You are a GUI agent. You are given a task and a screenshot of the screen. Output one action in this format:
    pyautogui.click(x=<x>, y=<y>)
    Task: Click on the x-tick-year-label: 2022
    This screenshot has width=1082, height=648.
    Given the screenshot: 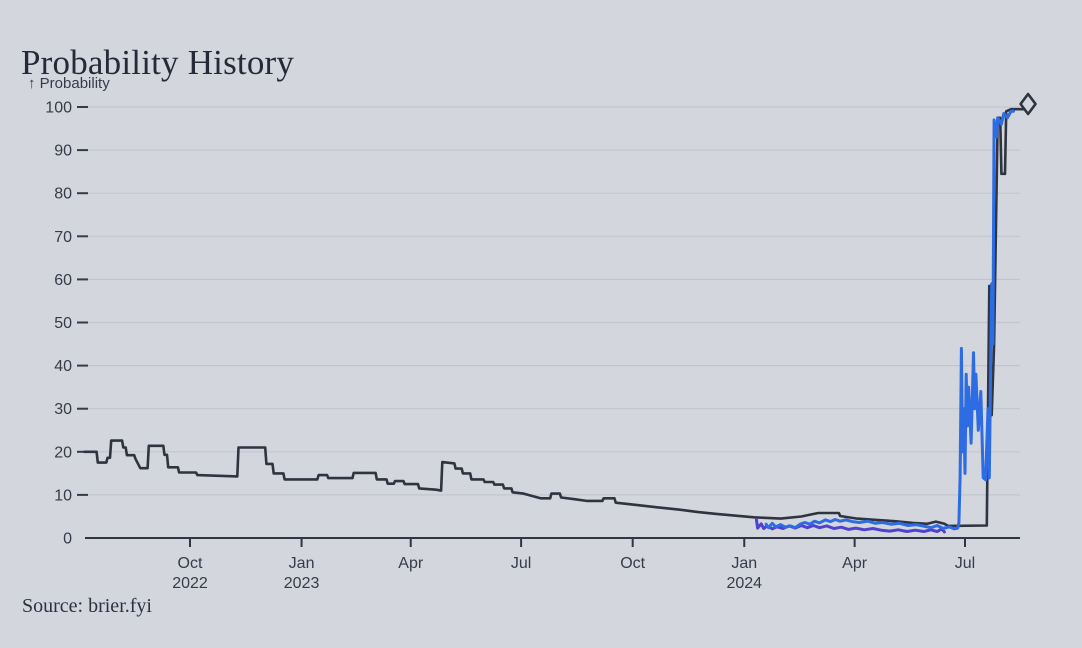 What is the action you would take?
    pyautogui.click(x=190, y=583)
    